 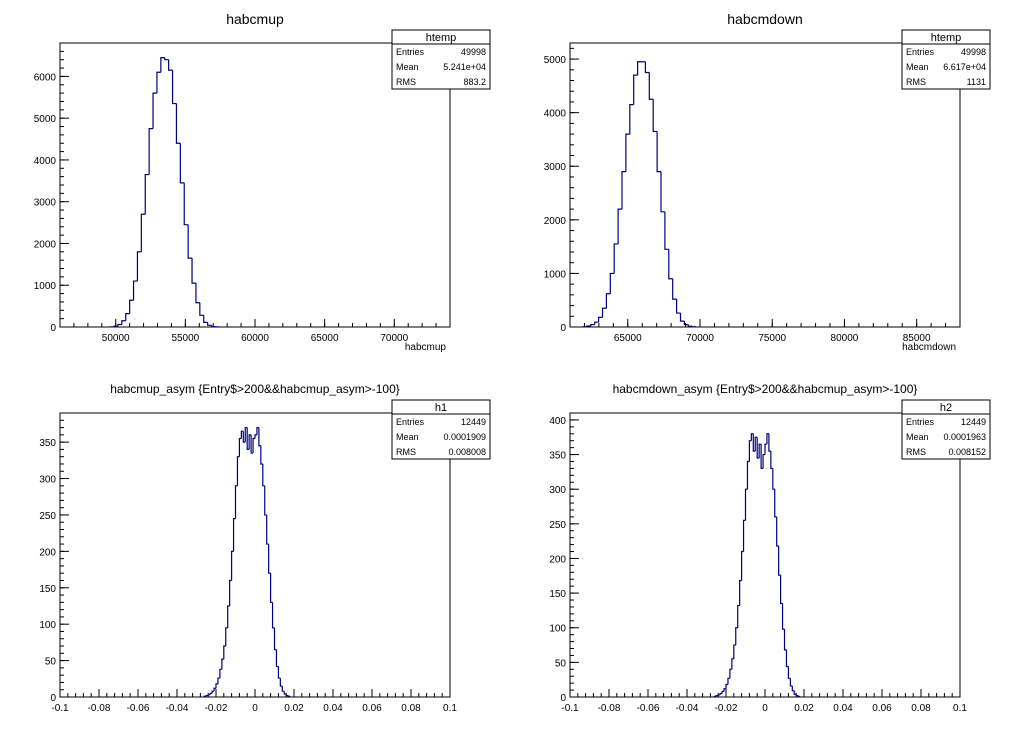 What do you see at coordinates (555, 114) in the screenshot?
I see `y-tick-label: 4000` at bounding box center [555, 114].